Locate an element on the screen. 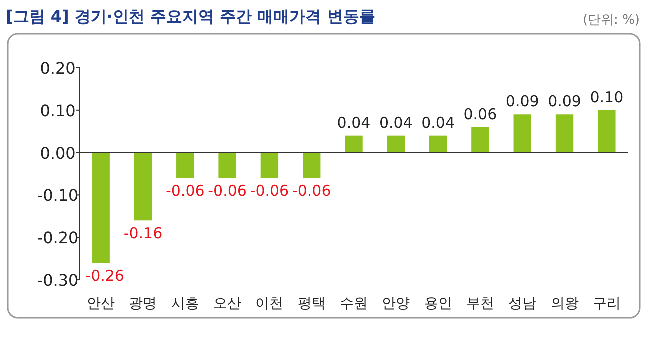  data-label: 0.06 is located at coordinates (481, 114).